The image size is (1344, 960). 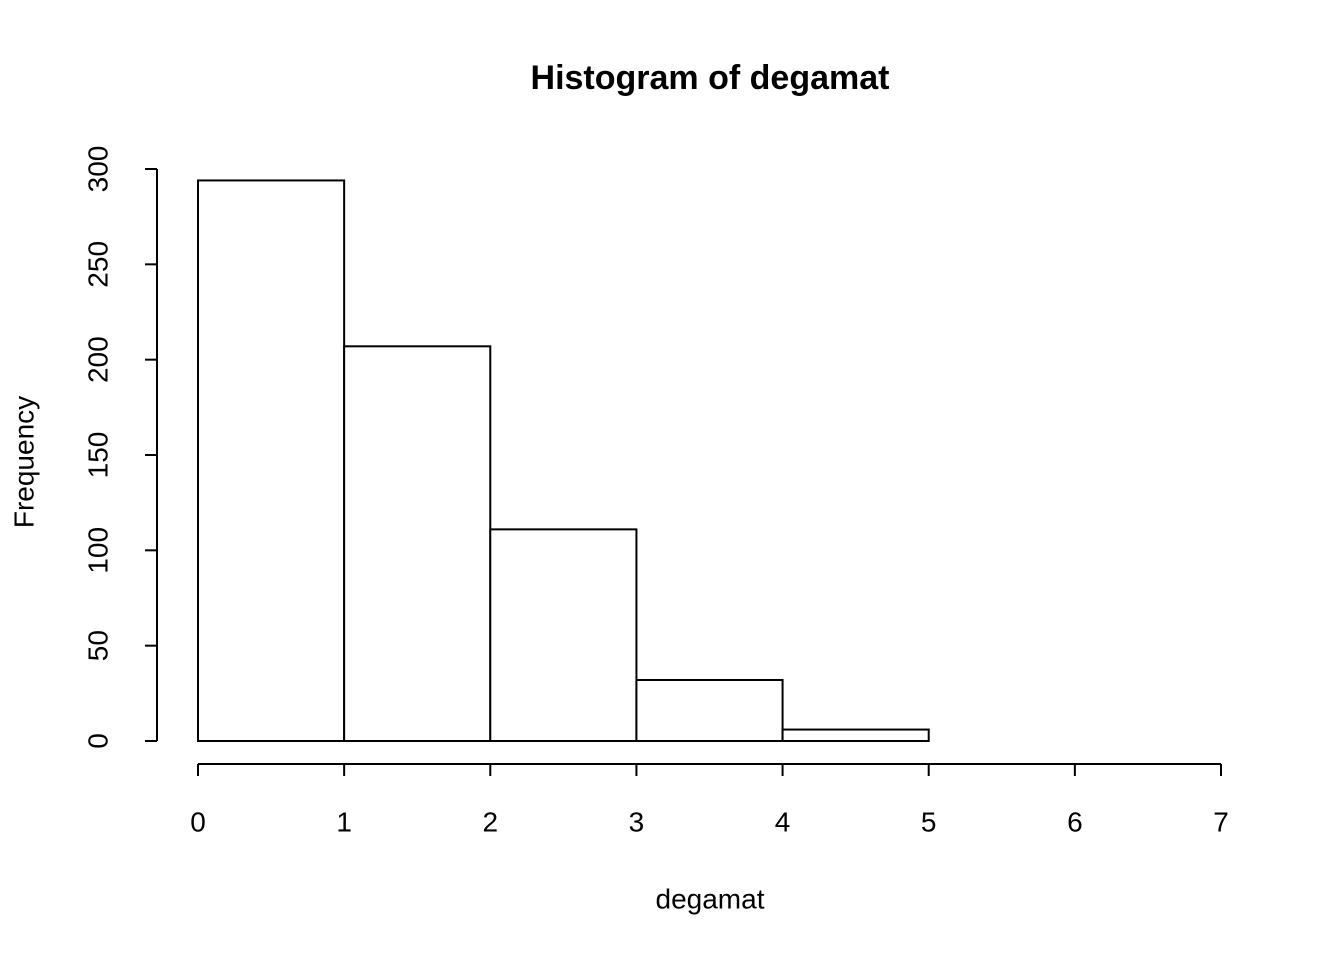 I want to click on y-tick-label: 250, so click(x=97, y=264).